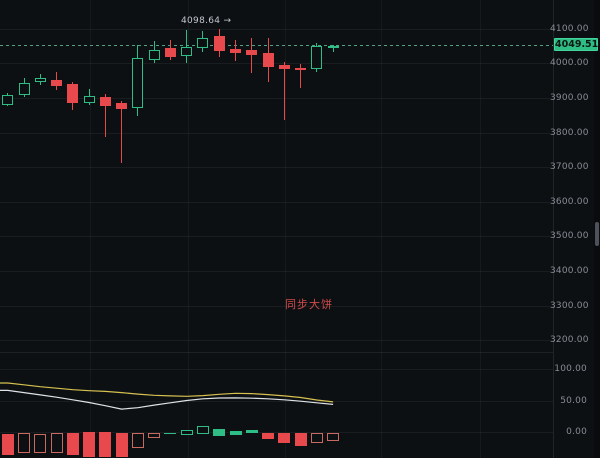  What do you see at coordinates (167, 392) in the screenshot?
I see `ma-fast-line` at bounding box center [167, 392].